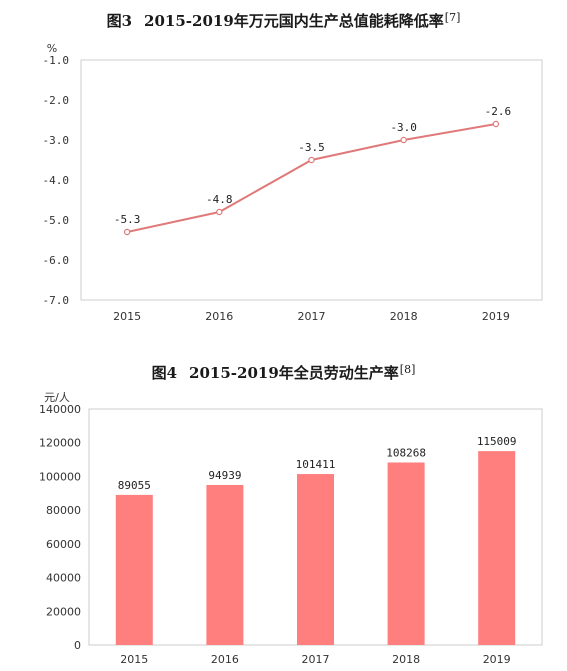  What do you see at coordinates (56, 260) in the screenshot?
I see `chart1-y-tick-label: -6.0` at bounding box center [56, 260].